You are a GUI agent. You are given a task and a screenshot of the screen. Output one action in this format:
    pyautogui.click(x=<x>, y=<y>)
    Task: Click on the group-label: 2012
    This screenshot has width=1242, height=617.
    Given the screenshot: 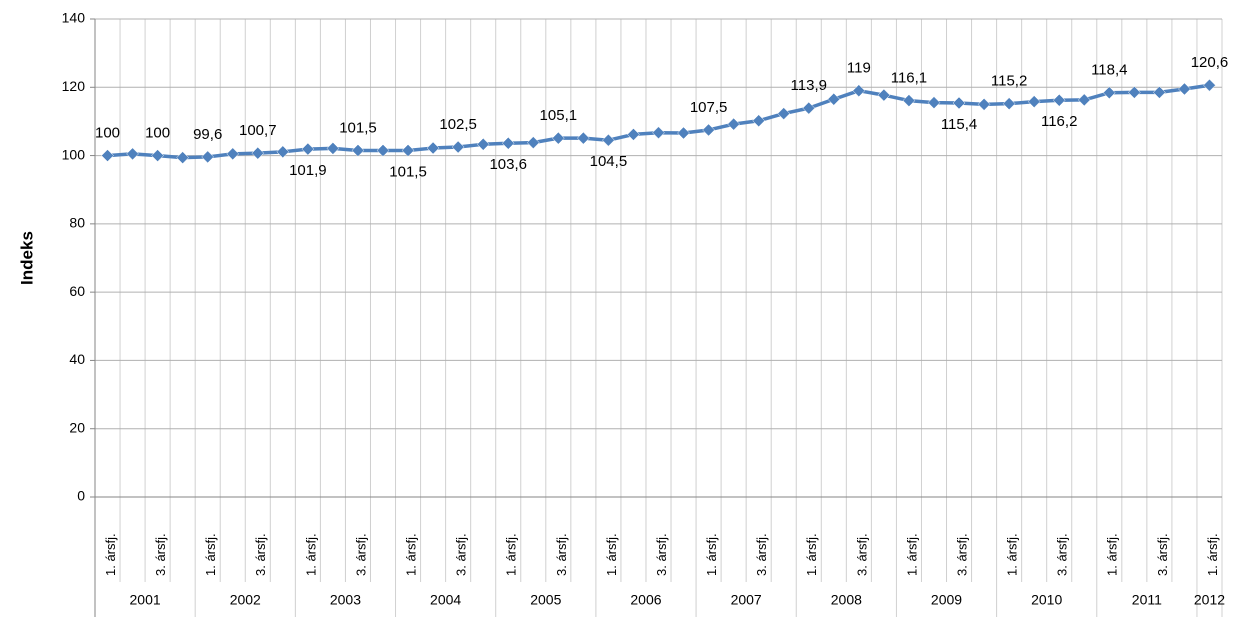 What is the action you would take?
    pyautogui.click(x=1209, y=600)
    